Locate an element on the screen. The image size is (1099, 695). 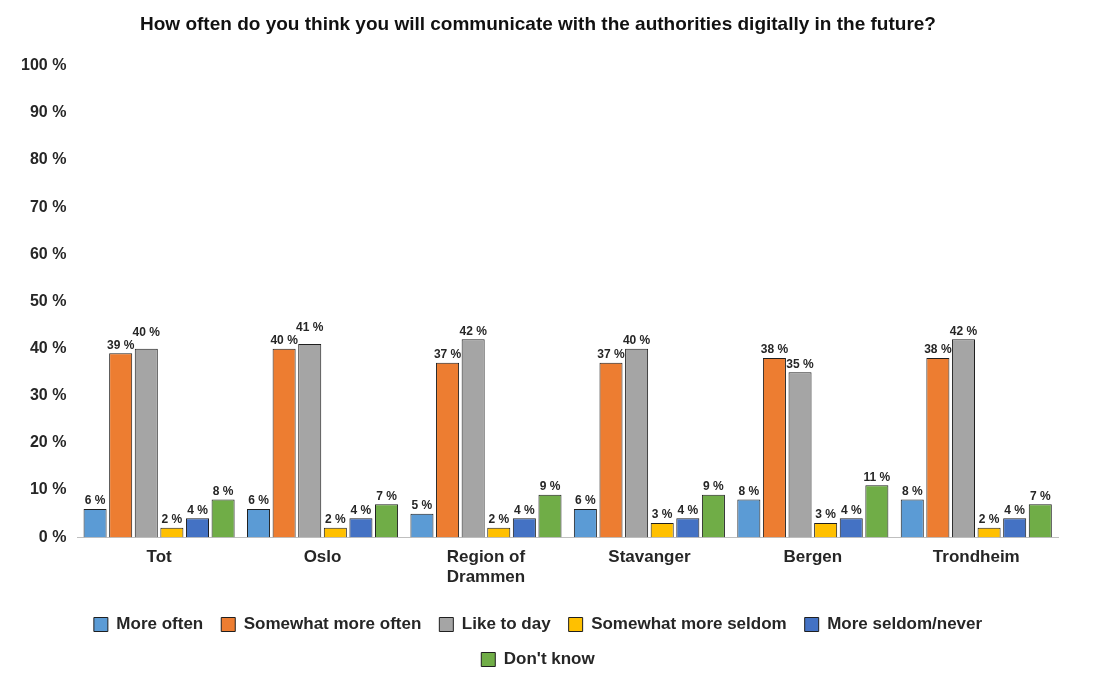
y-tick-label: 70 % is located at coordinates (48, 206).